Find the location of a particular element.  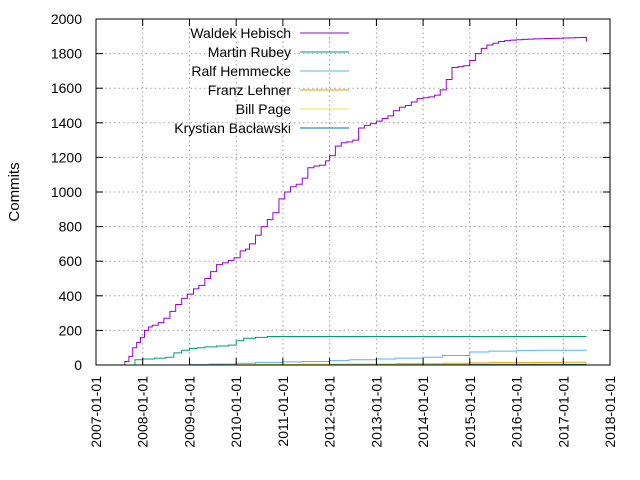

x-tick-label: 2014-01-01 is located at coordinates (423, 412).